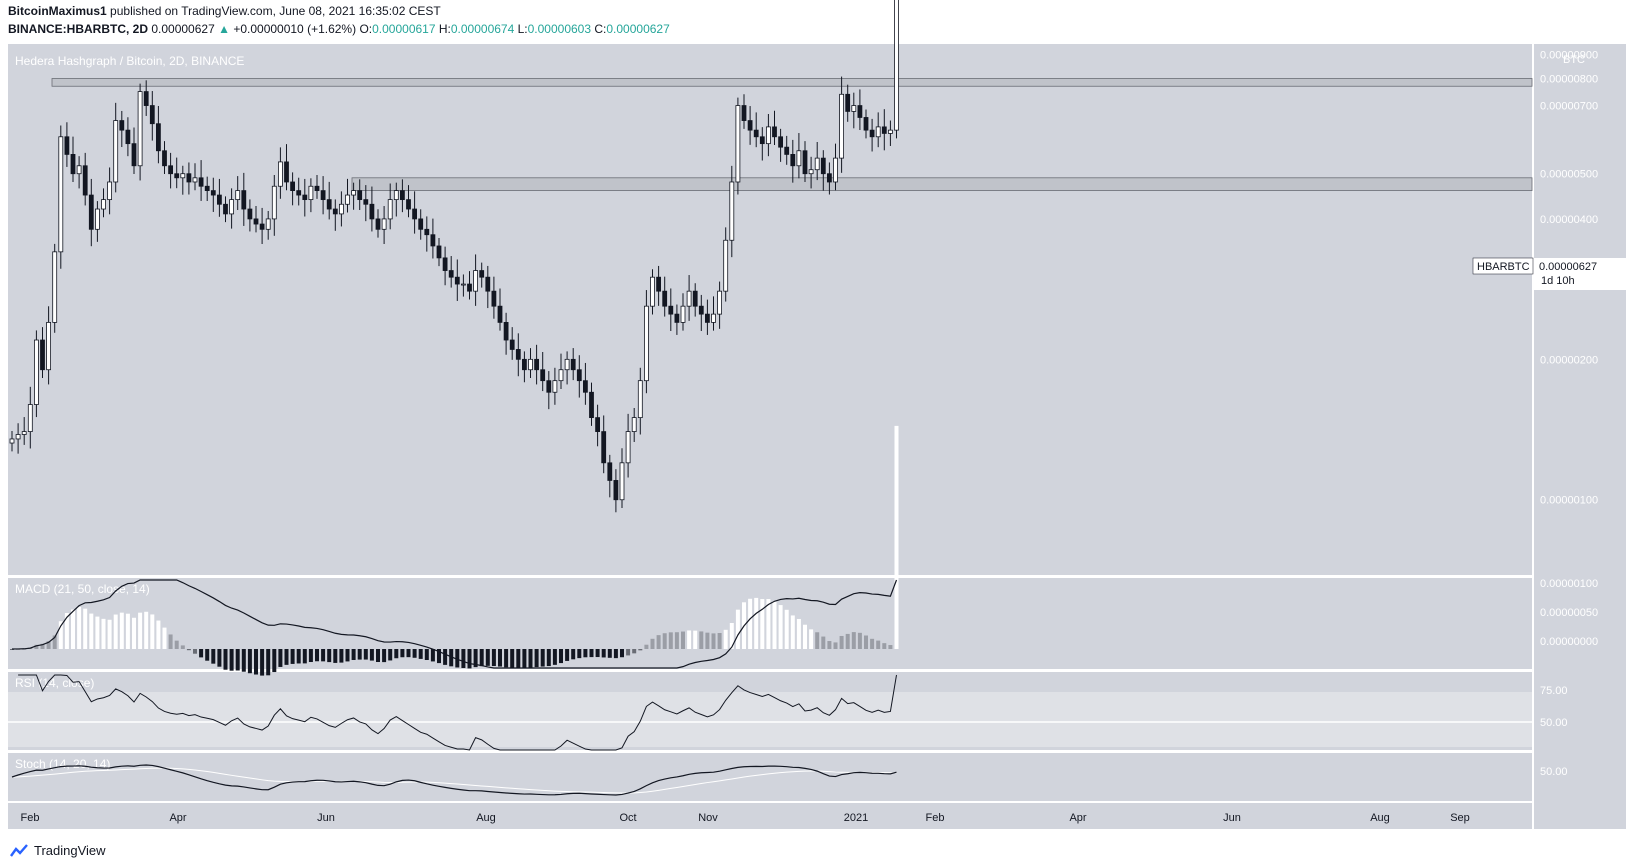 The width and height of the screenshot is (1627, 867). What do you see at coordinates (1077, 818) in the screenshot?
I see `time-tick-label-8: Apr` at bounding box center [1077, 818].